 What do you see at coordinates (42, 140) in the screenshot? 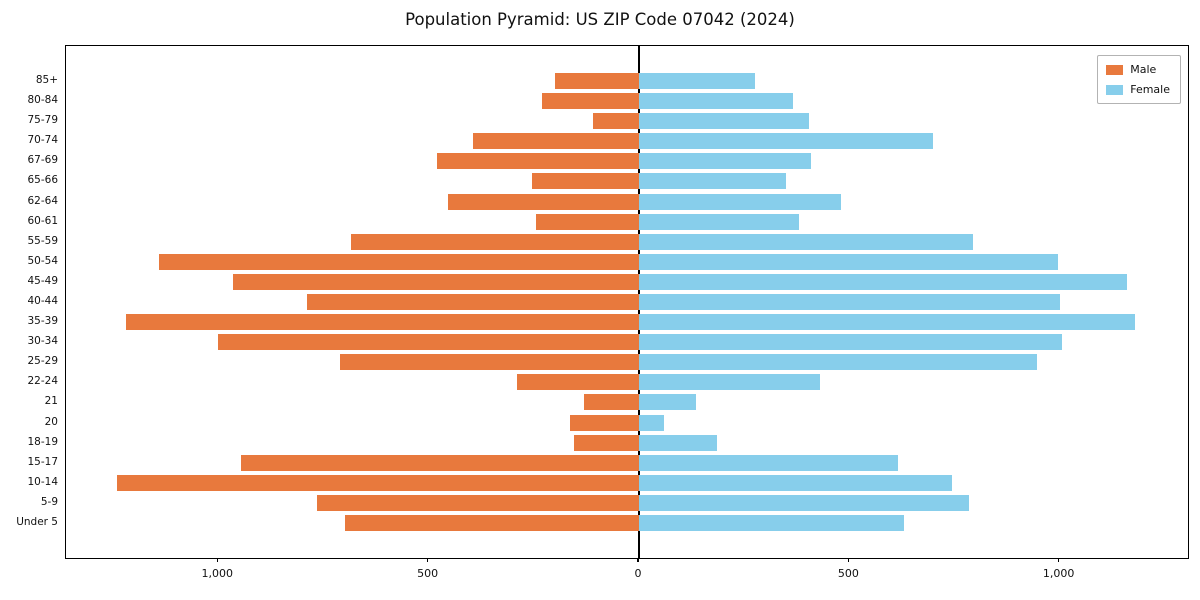
I see `y-tick-label-70-74: 70-74` at bounding box center [42, 140].